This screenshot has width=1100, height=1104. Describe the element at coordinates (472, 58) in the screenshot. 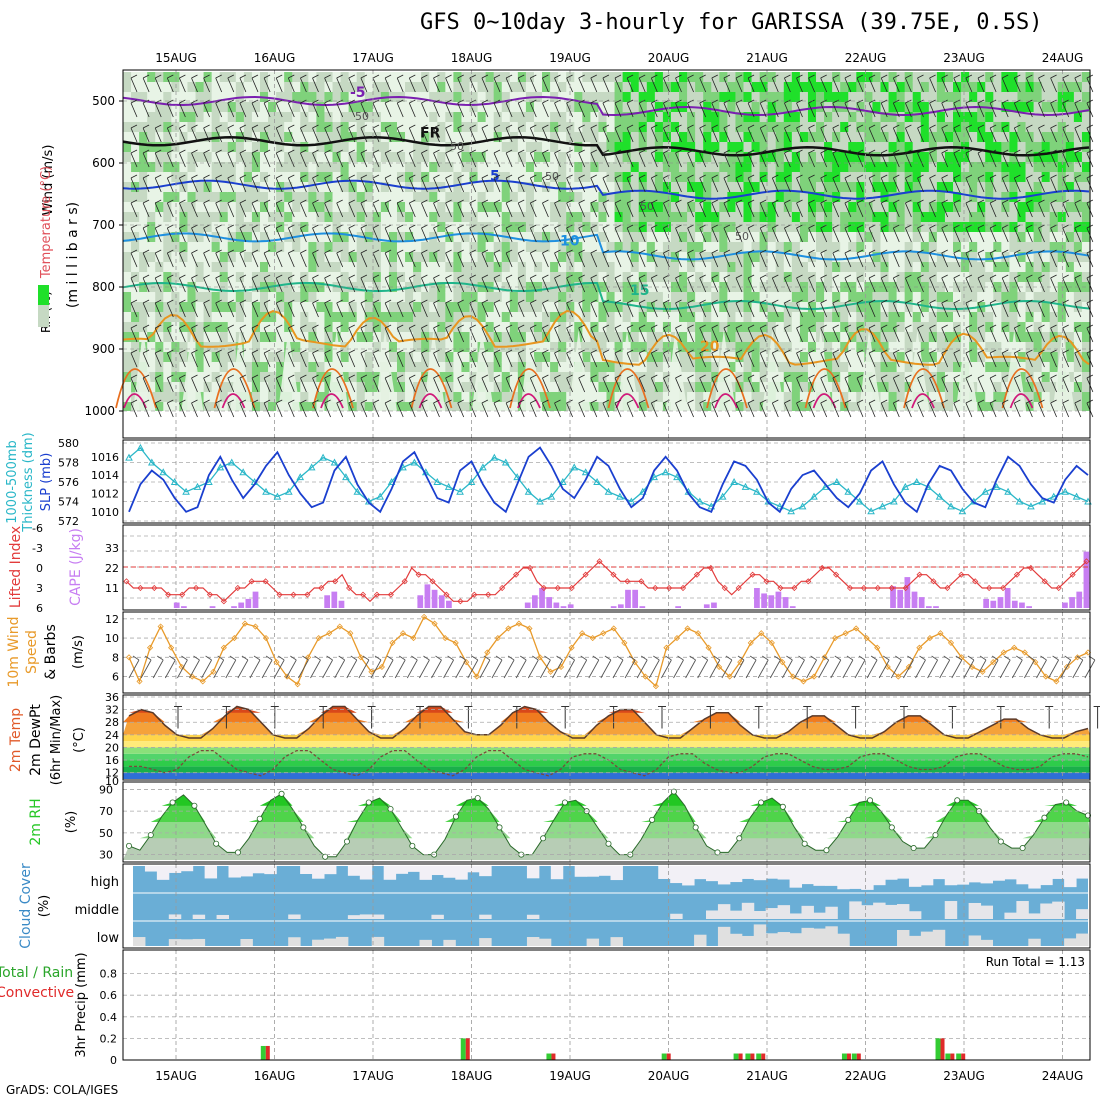

I see `date-label-top: 18AUG` at that location.